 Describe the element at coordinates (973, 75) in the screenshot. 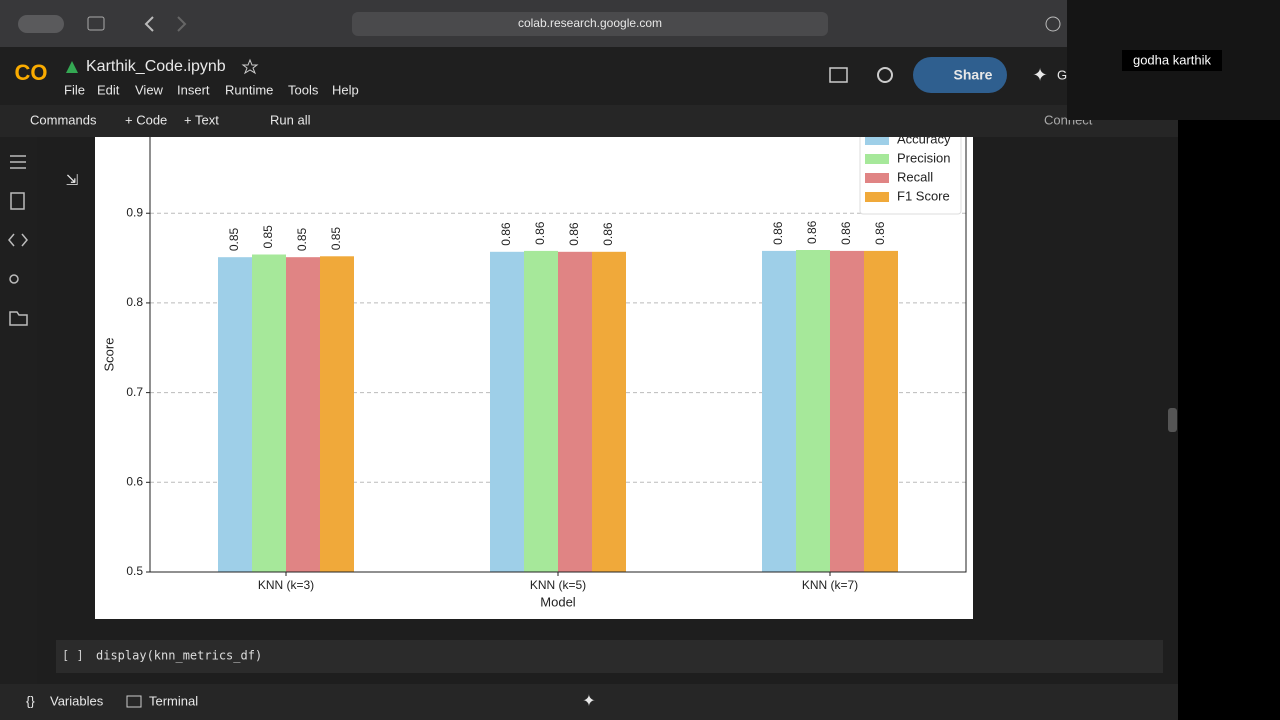

I see `share-label: Share` at that location.